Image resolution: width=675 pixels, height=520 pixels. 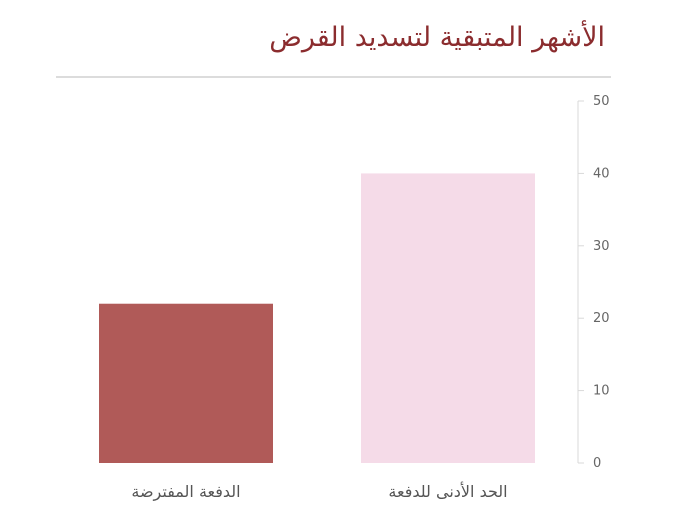 I want to click on y-tick-label: 50, so click(x=601, y=101).